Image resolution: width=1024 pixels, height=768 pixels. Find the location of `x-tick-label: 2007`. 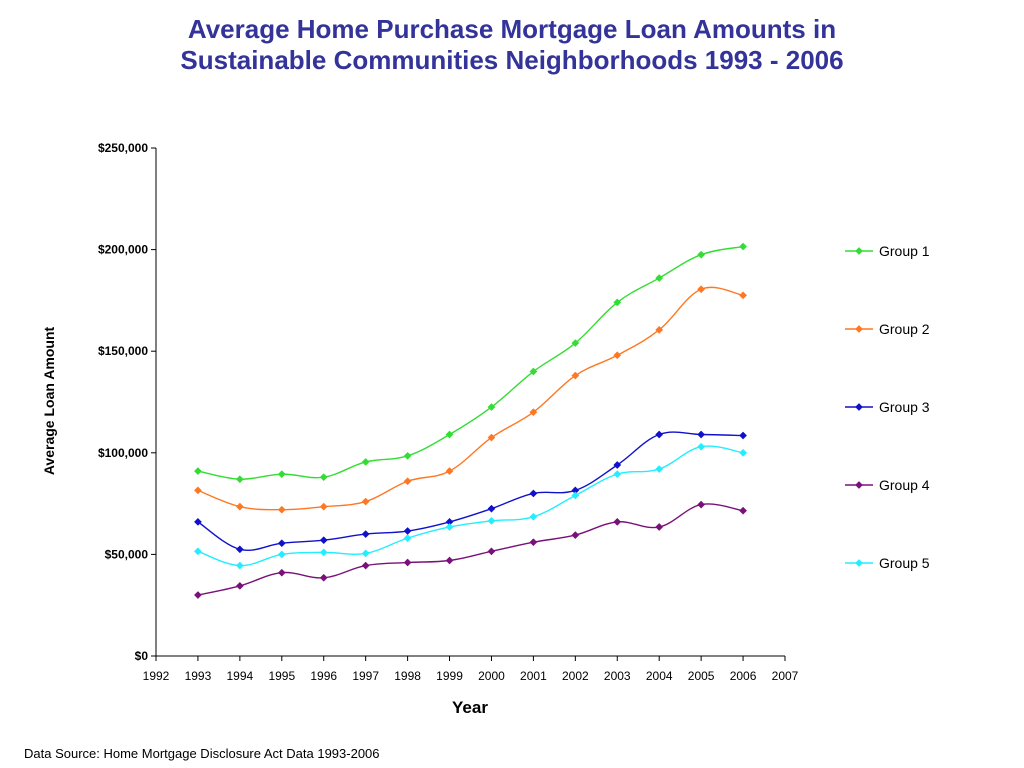

x-tick-label: 2007 is located at coordinates (785, 676).